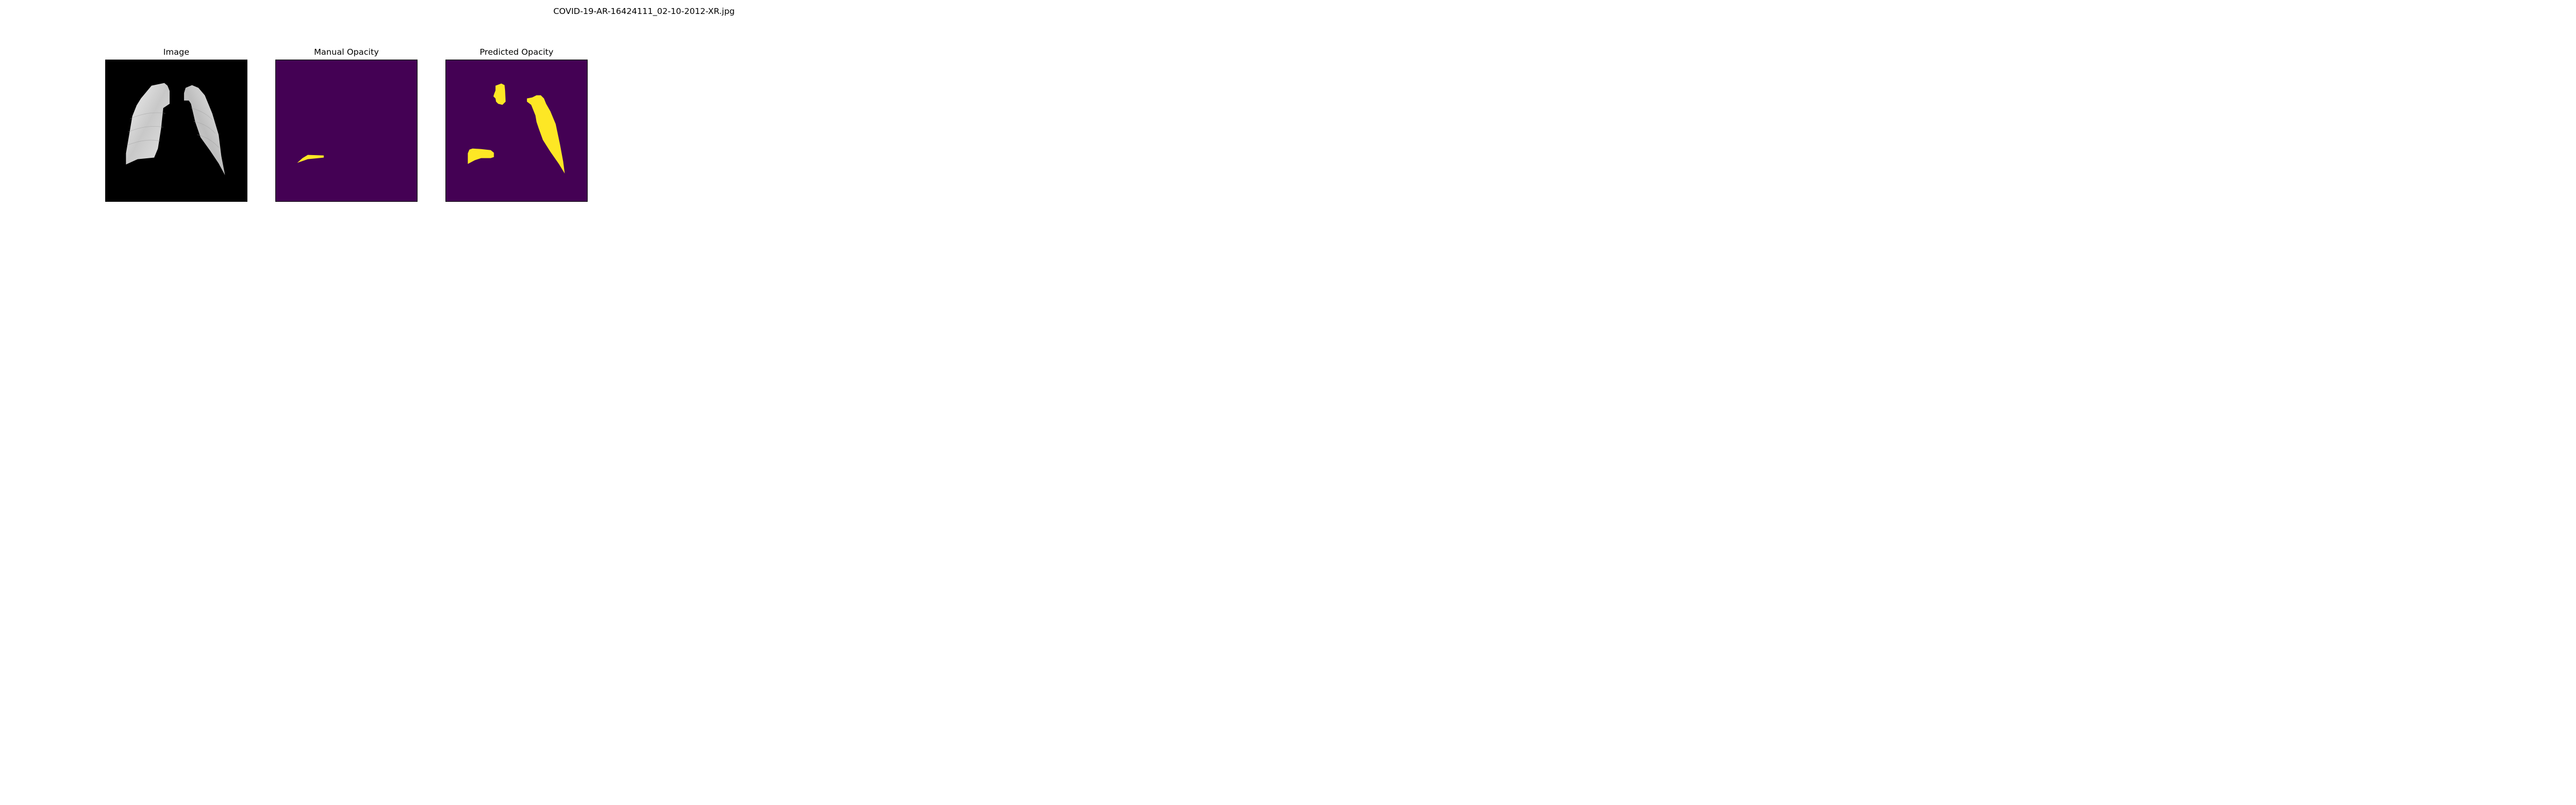 This screenshot has width=2576, height=805. I want to click on left-lung-shape, so click(204, 130).